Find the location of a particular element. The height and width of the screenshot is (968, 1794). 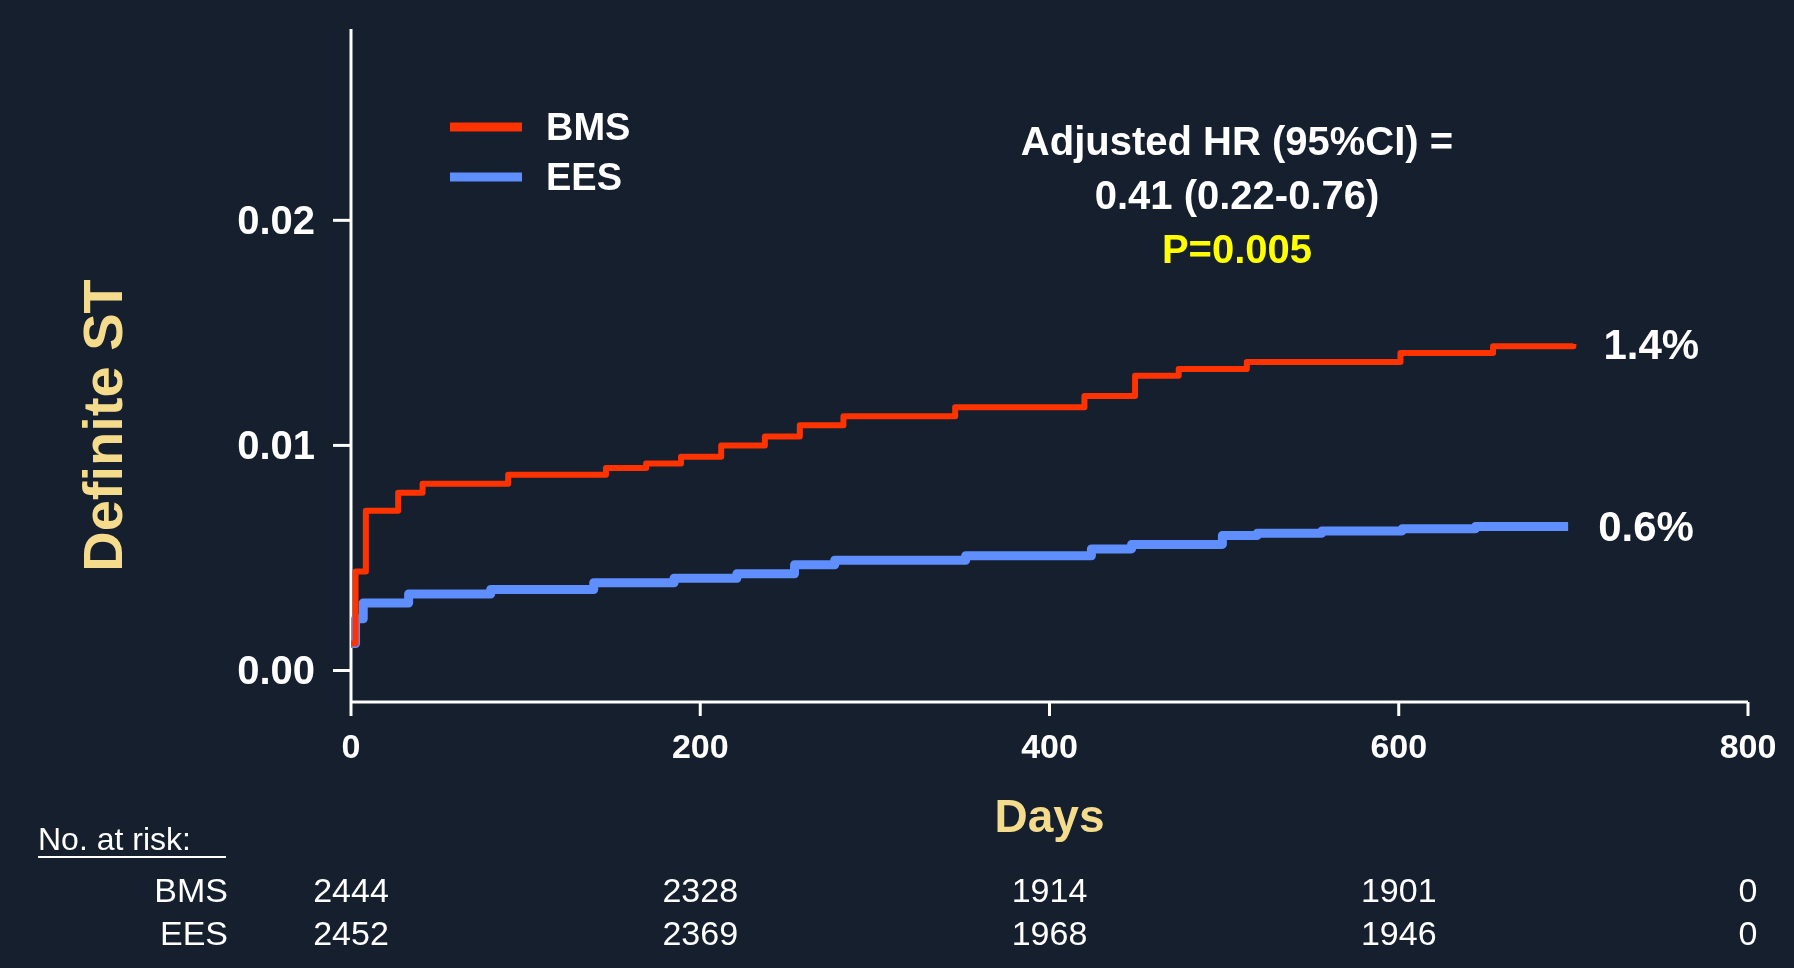

text: EES is located at coordinates (193, 933).